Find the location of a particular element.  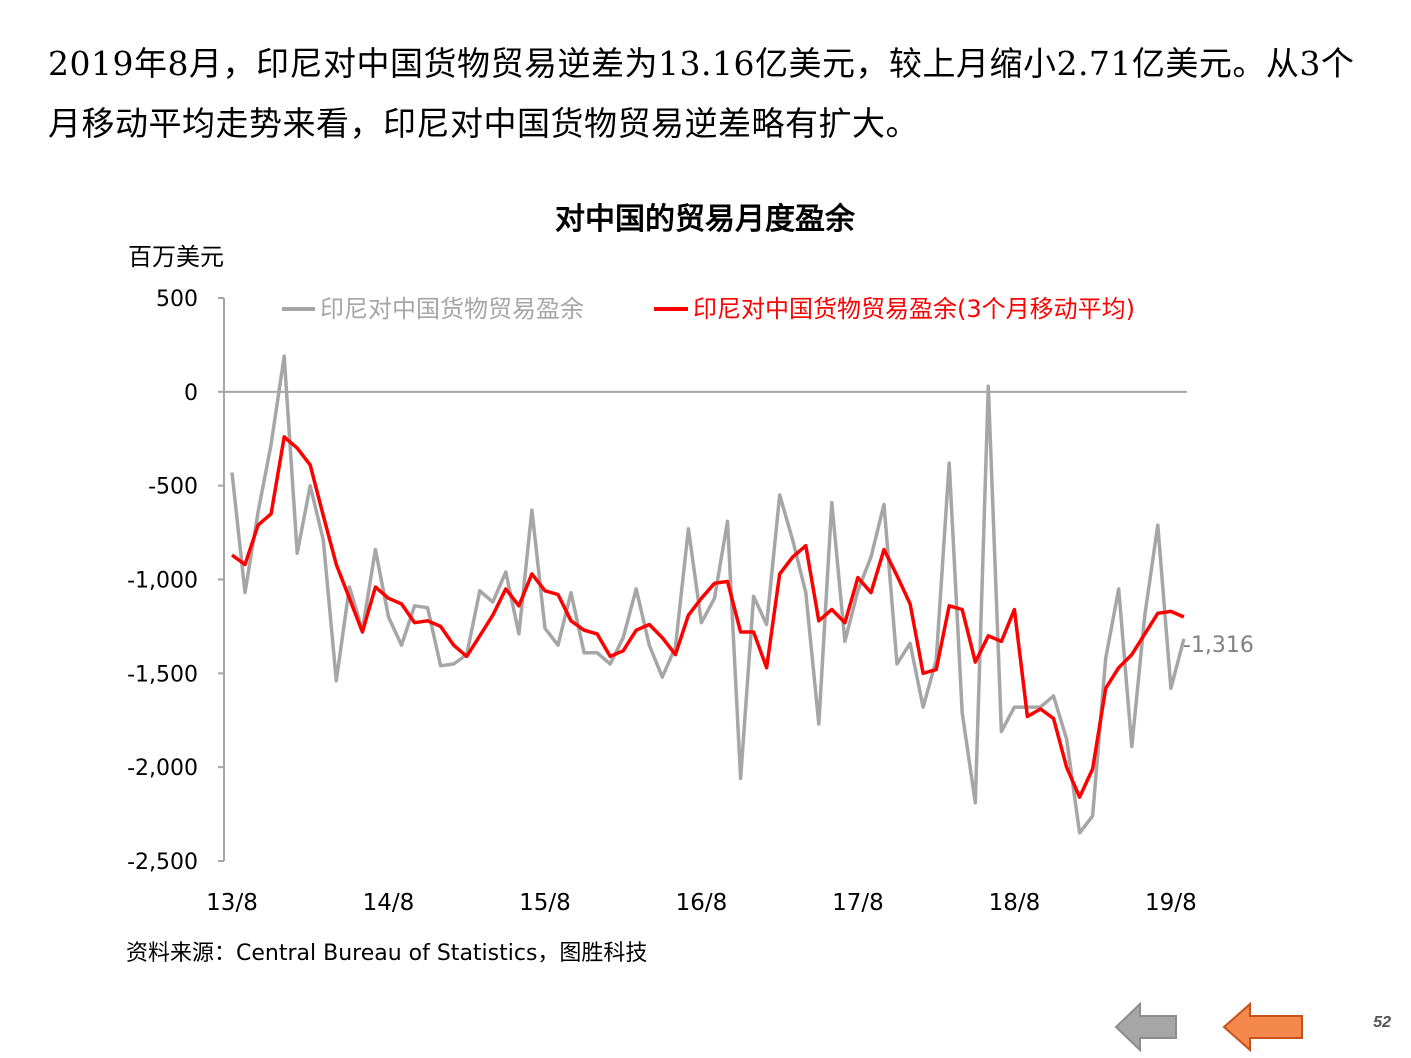

prev-page-button is located at coordinates (1147, 1028).